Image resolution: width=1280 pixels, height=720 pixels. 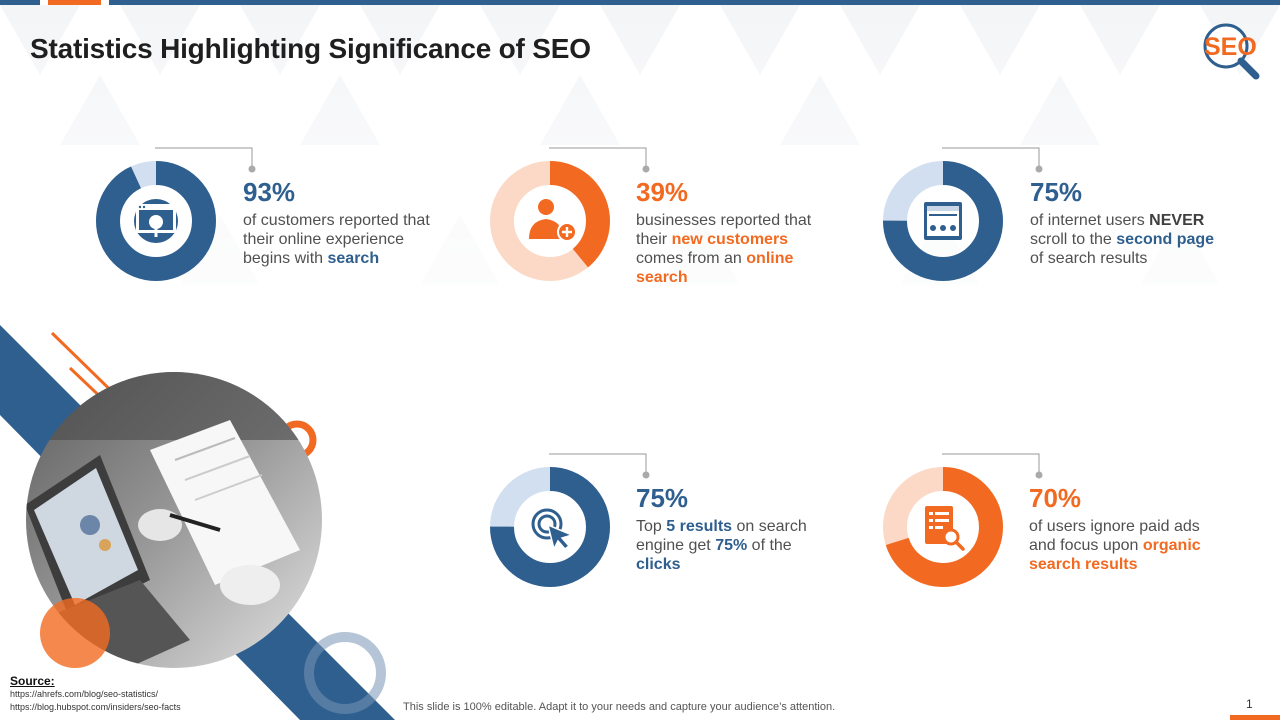 I want to click on desc-text: Top, so click(x=651, y=526).